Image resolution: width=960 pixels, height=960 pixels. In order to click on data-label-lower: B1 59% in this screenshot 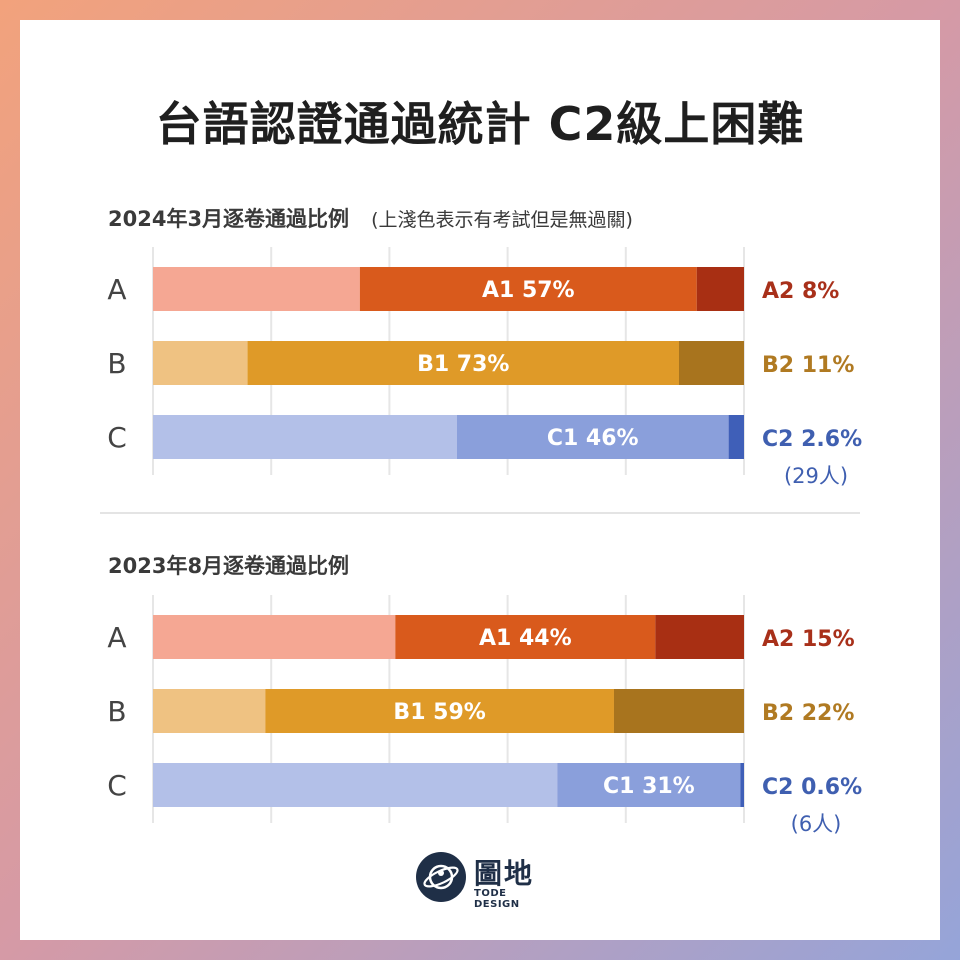, I will do `click(439, 712)`.